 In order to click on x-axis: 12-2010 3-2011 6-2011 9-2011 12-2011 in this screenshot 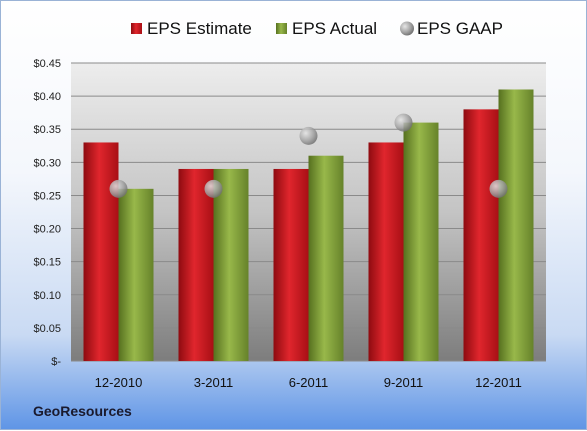, I will do `click(308, 382)`.